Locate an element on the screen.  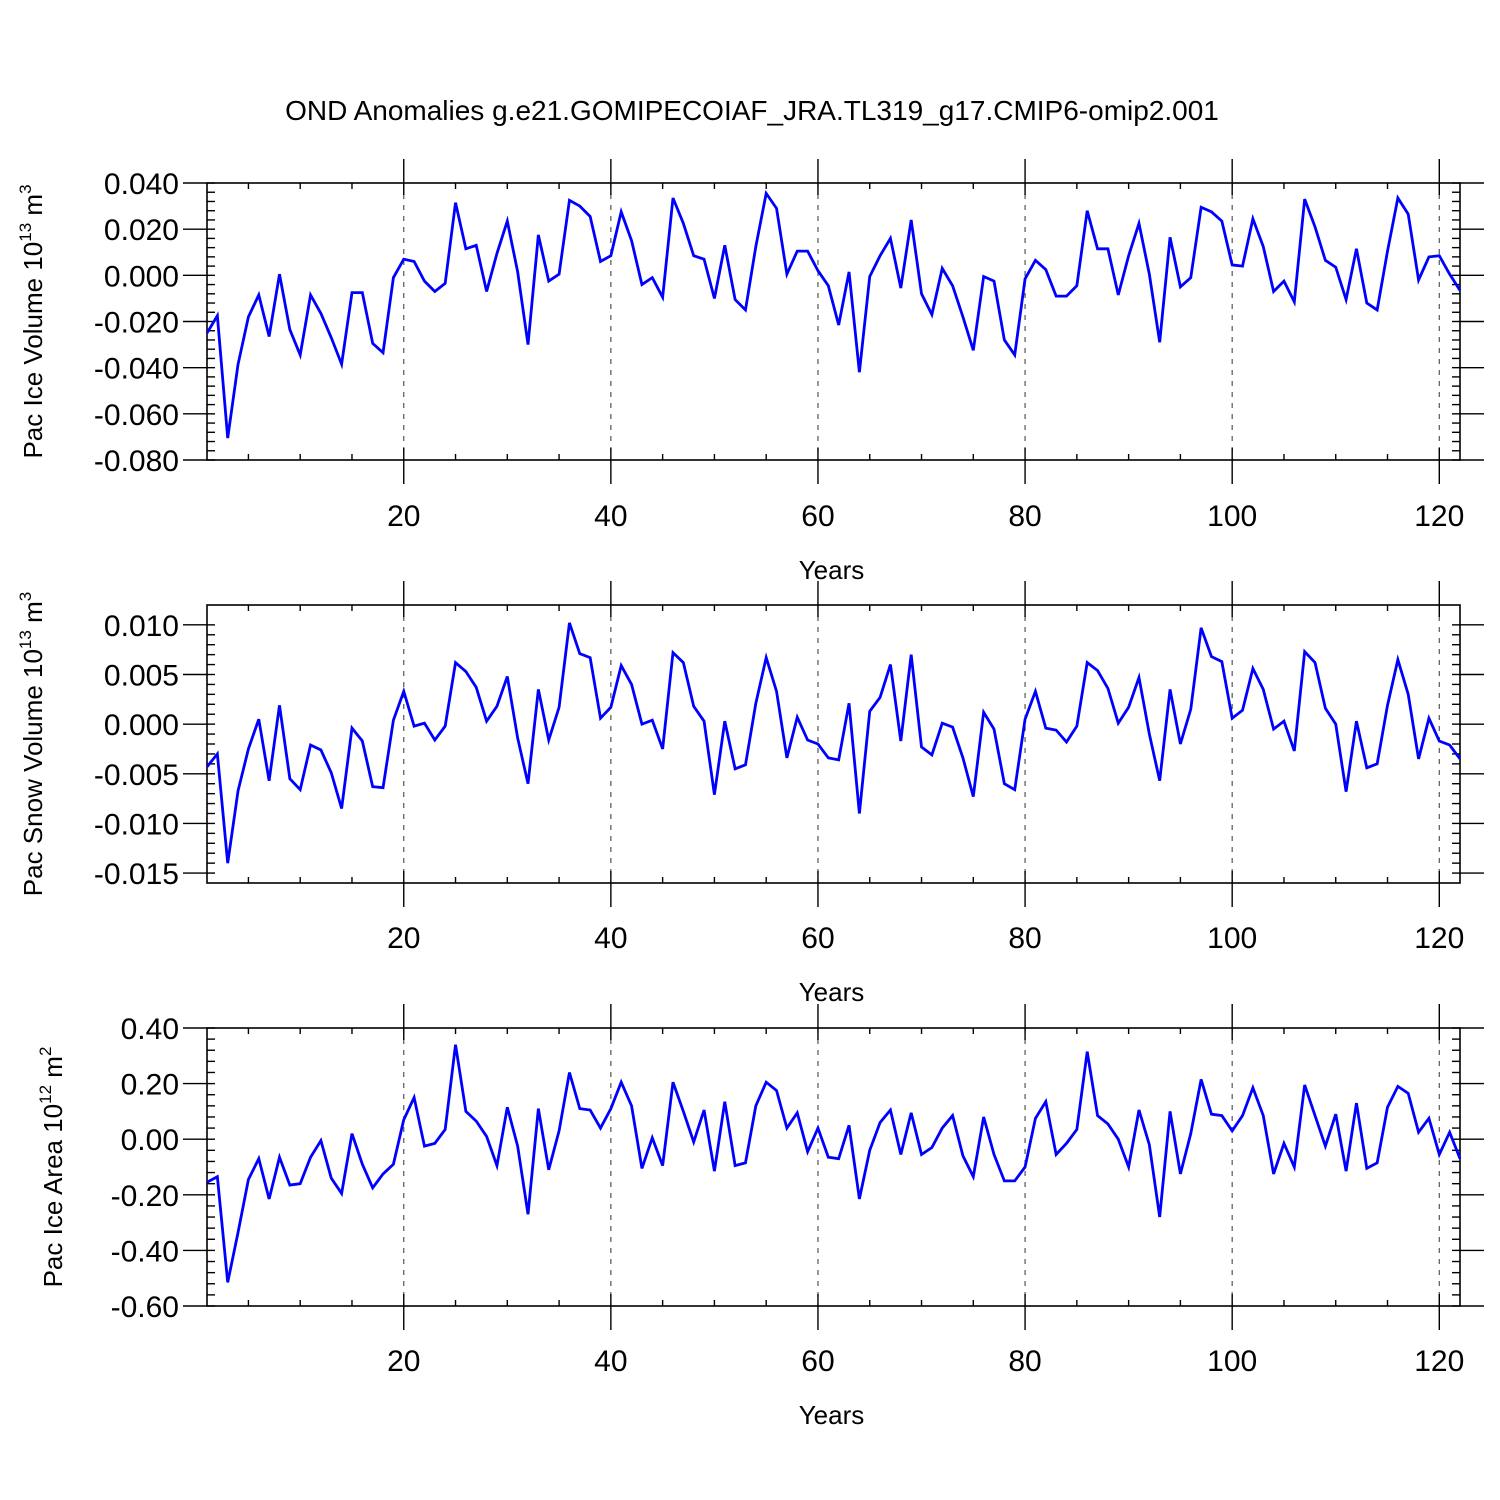
y-axis-title-main: Pac Ice Volume 10 is located at coordinates (33, 350).